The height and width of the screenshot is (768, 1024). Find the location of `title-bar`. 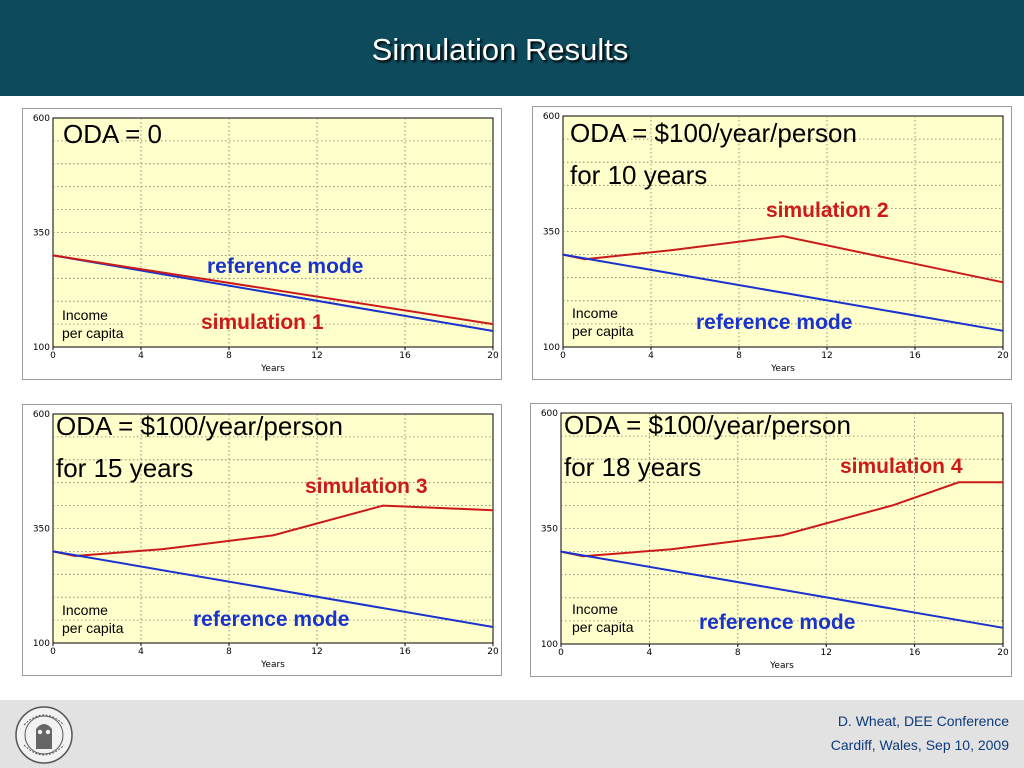

title-bar is located at coordinates (512, 48).